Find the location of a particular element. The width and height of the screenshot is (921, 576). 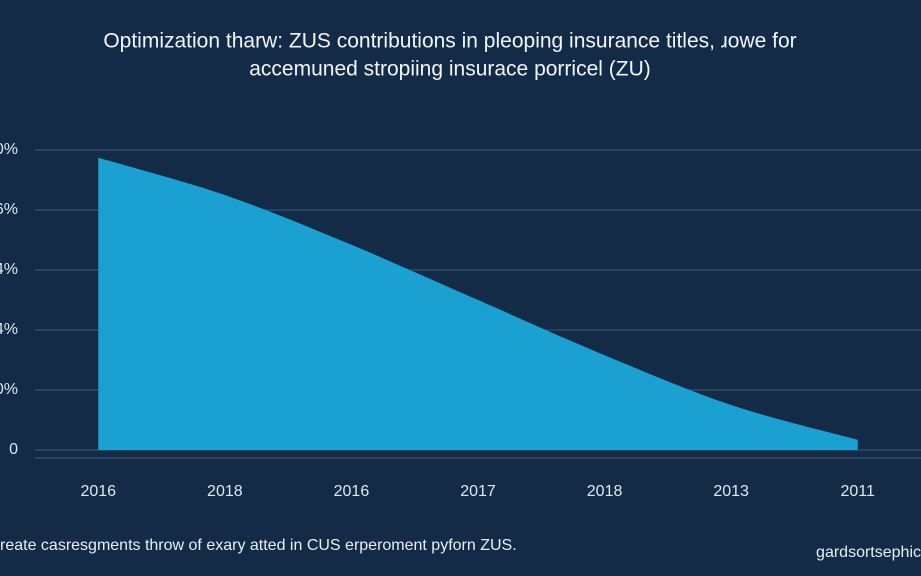

x-tick-label: 2011 is located at coordinates (858, 491).